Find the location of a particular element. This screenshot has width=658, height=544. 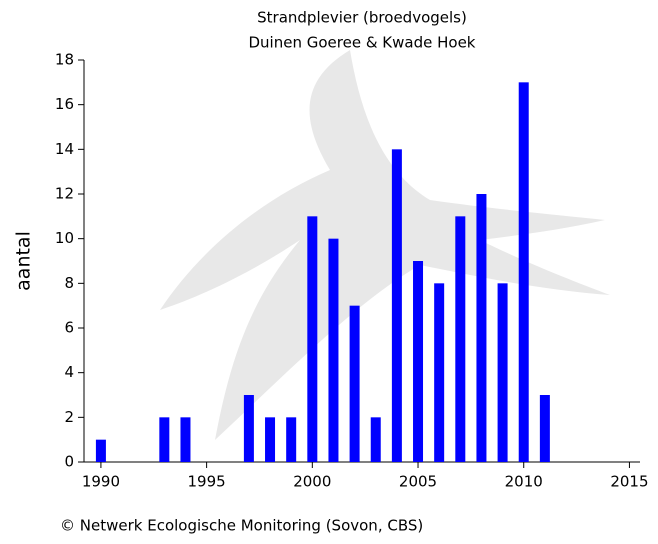

x-tick-label: 1990 is located at coordinates (101, 482).